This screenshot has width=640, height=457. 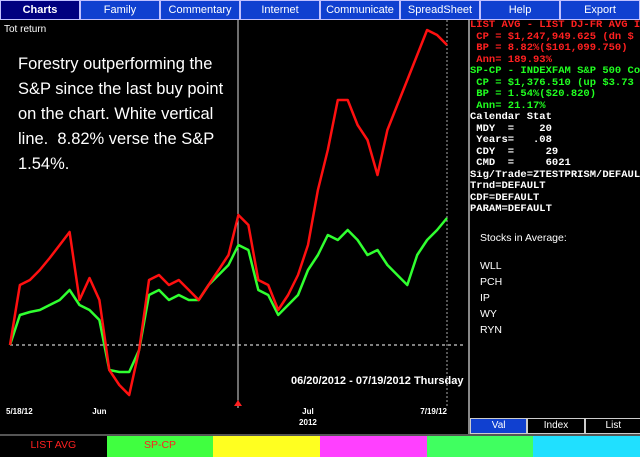 What do you see at coordinates (99, 411) in the screenshot?
I see `x-tick-label: Jun` at bounding box center [99, 411].